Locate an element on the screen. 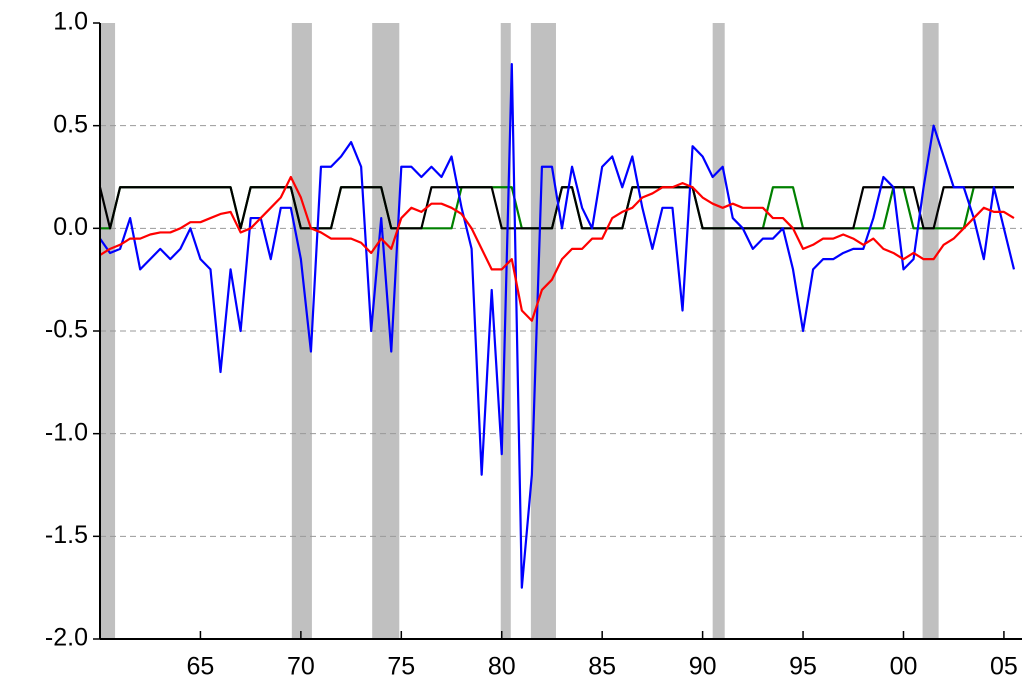  x-tick-label: 95 is located at coordinates (803, 667).